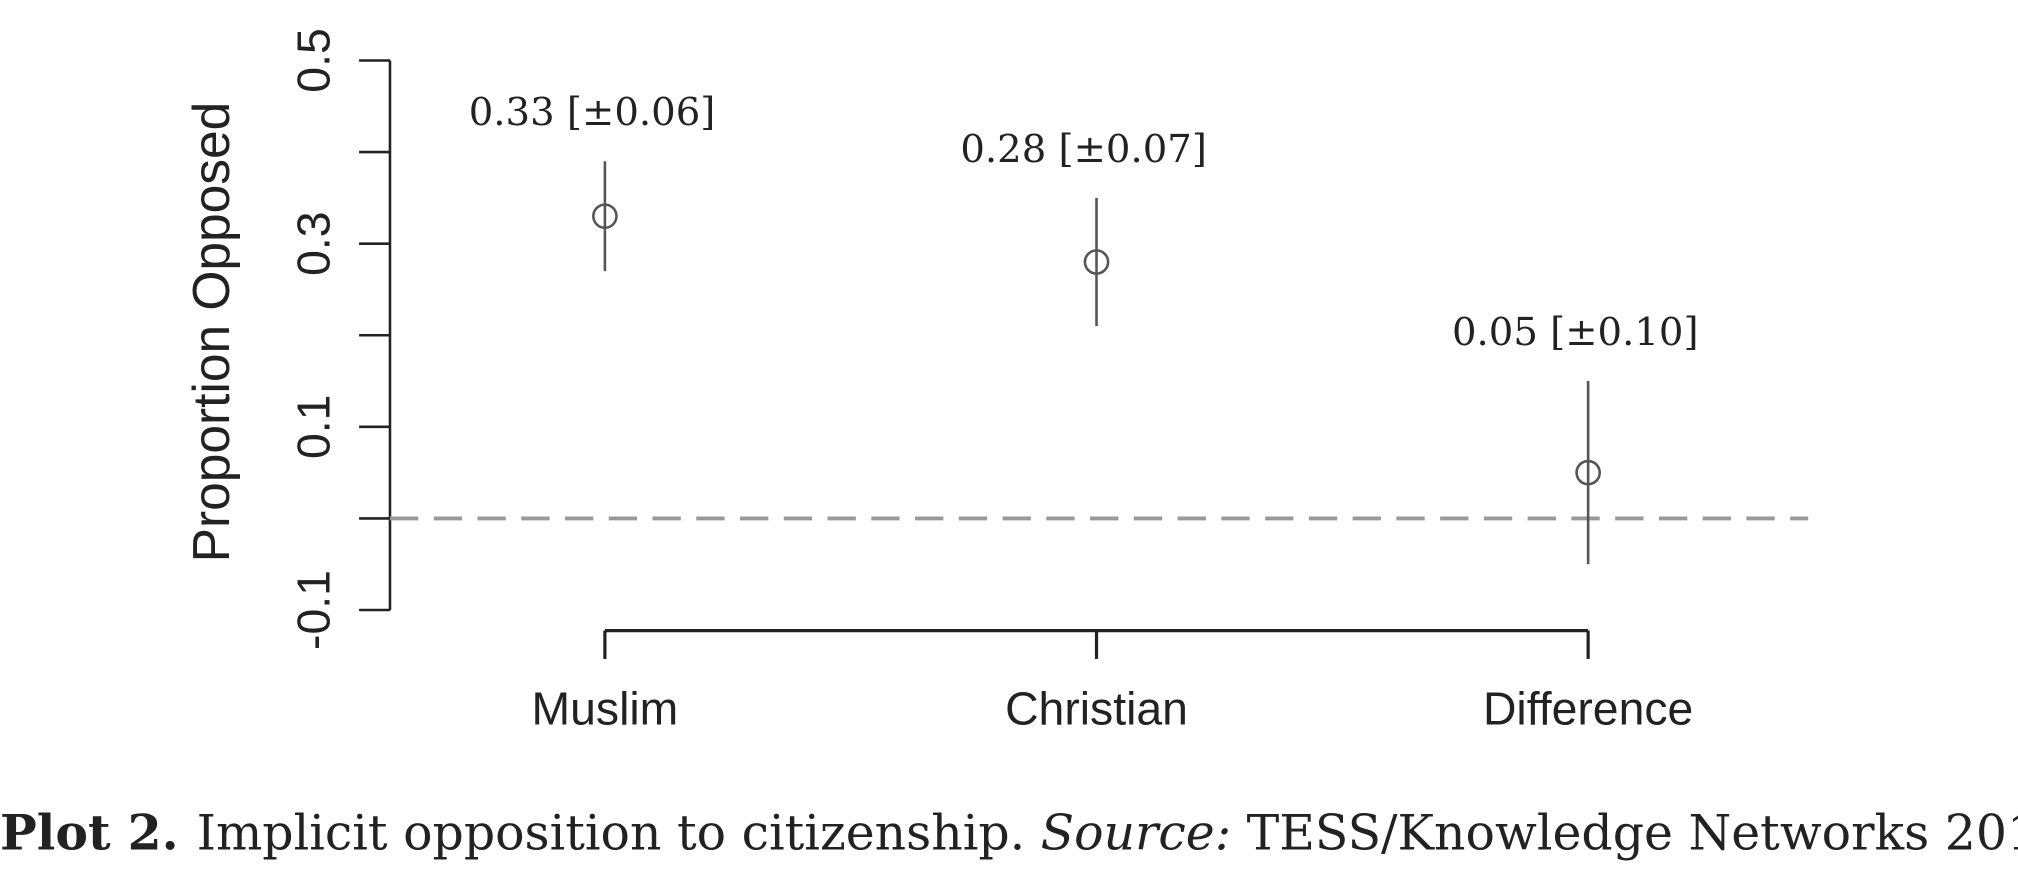 Image resolution: width=2018 pixels, height=888 pixels. I want to click on caption-text: Implicit opposition to citizenship., so click(611, 832).